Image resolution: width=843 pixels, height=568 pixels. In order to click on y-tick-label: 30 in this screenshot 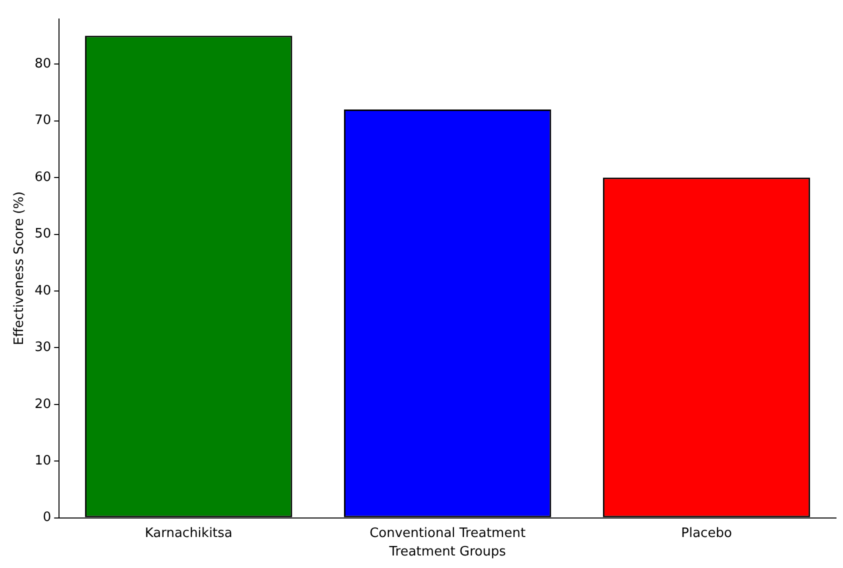, I will do `click(43, 348)`.